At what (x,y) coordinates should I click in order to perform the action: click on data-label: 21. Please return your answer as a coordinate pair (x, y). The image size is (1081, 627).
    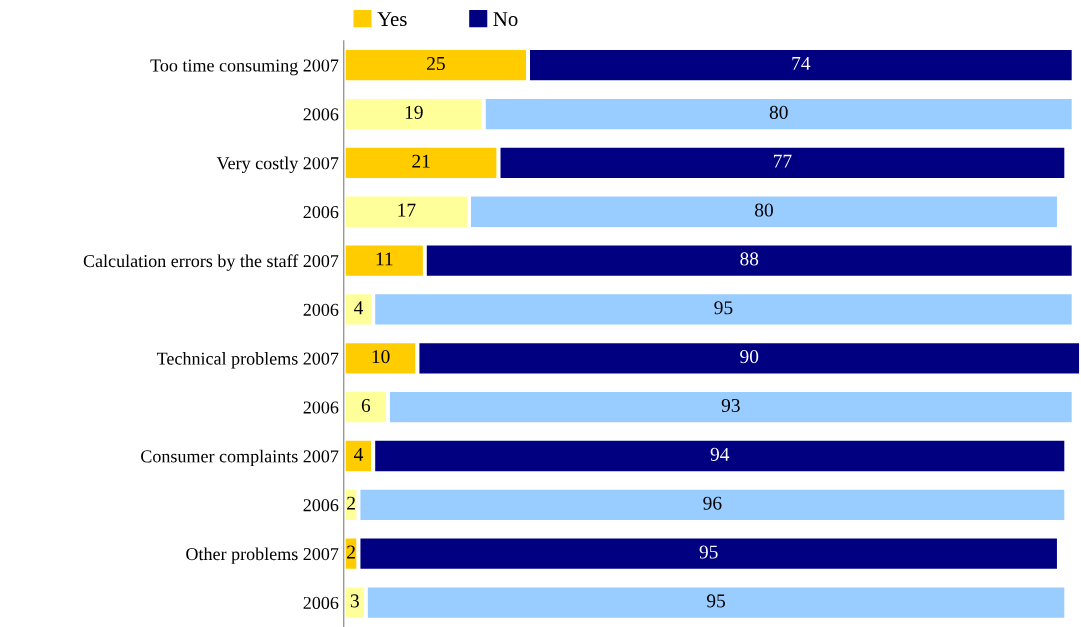
    Looking at the image, I should click on (421, 161).